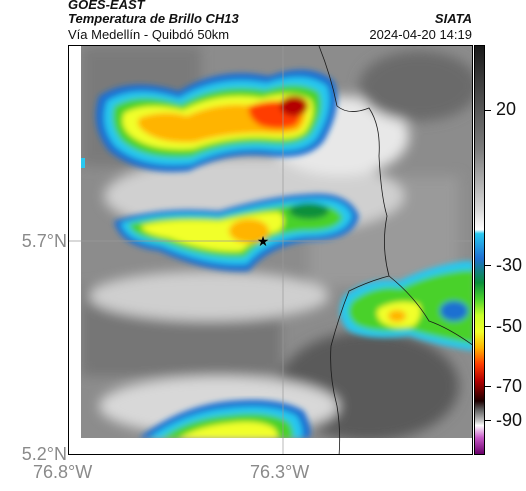 The height and width of the screenshot is (491, 526). Describe the element at coordinates (63, 472) in the screenshot. I see `lon-label-76-8: 76.8°W` at that location.